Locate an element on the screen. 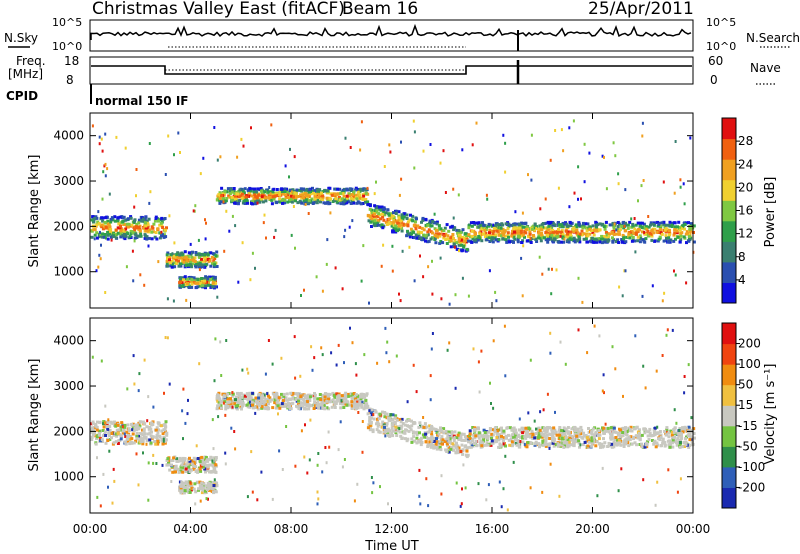  power-echo-2063 is located at coordinates (690, 231).